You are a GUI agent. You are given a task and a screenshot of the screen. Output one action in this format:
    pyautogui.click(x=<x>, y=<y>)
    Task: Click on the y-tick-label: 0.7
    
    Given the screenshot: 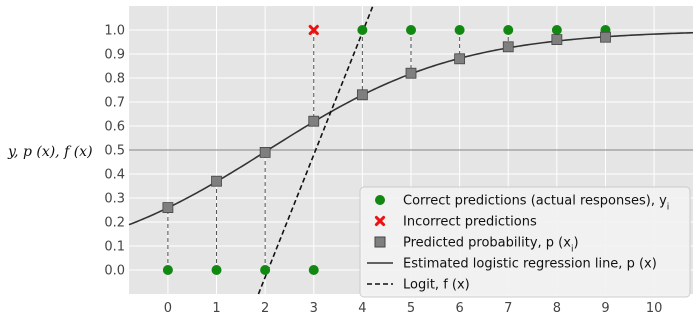 What is the action you would take?
    pyautogui.click(x=114, y=103)
    